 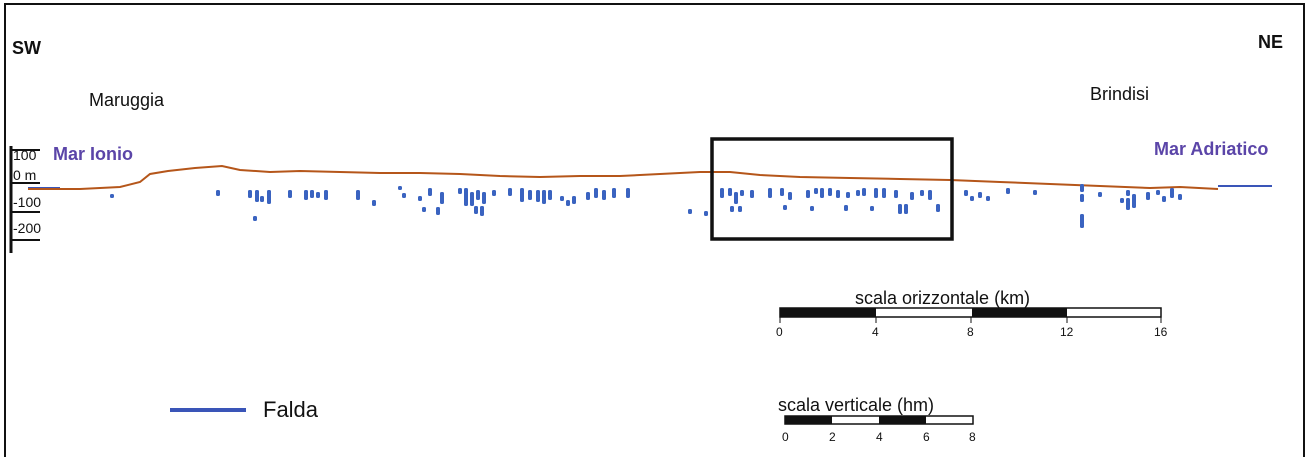 I want to click on horizontal-scale-label: 0, so click(x=779, y=332).